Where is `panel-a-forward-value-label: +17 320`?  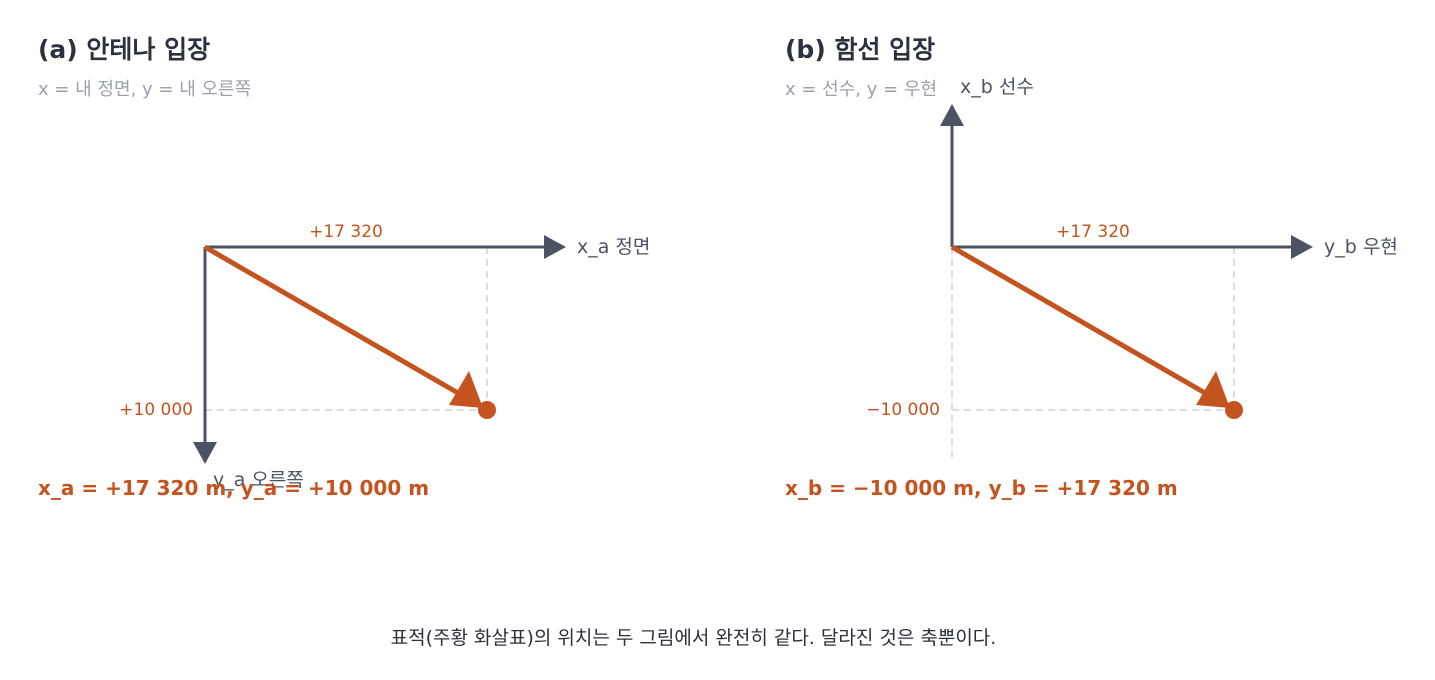
panel-a-forward-value-label: +17 320 is located at coordinates (346, 232).